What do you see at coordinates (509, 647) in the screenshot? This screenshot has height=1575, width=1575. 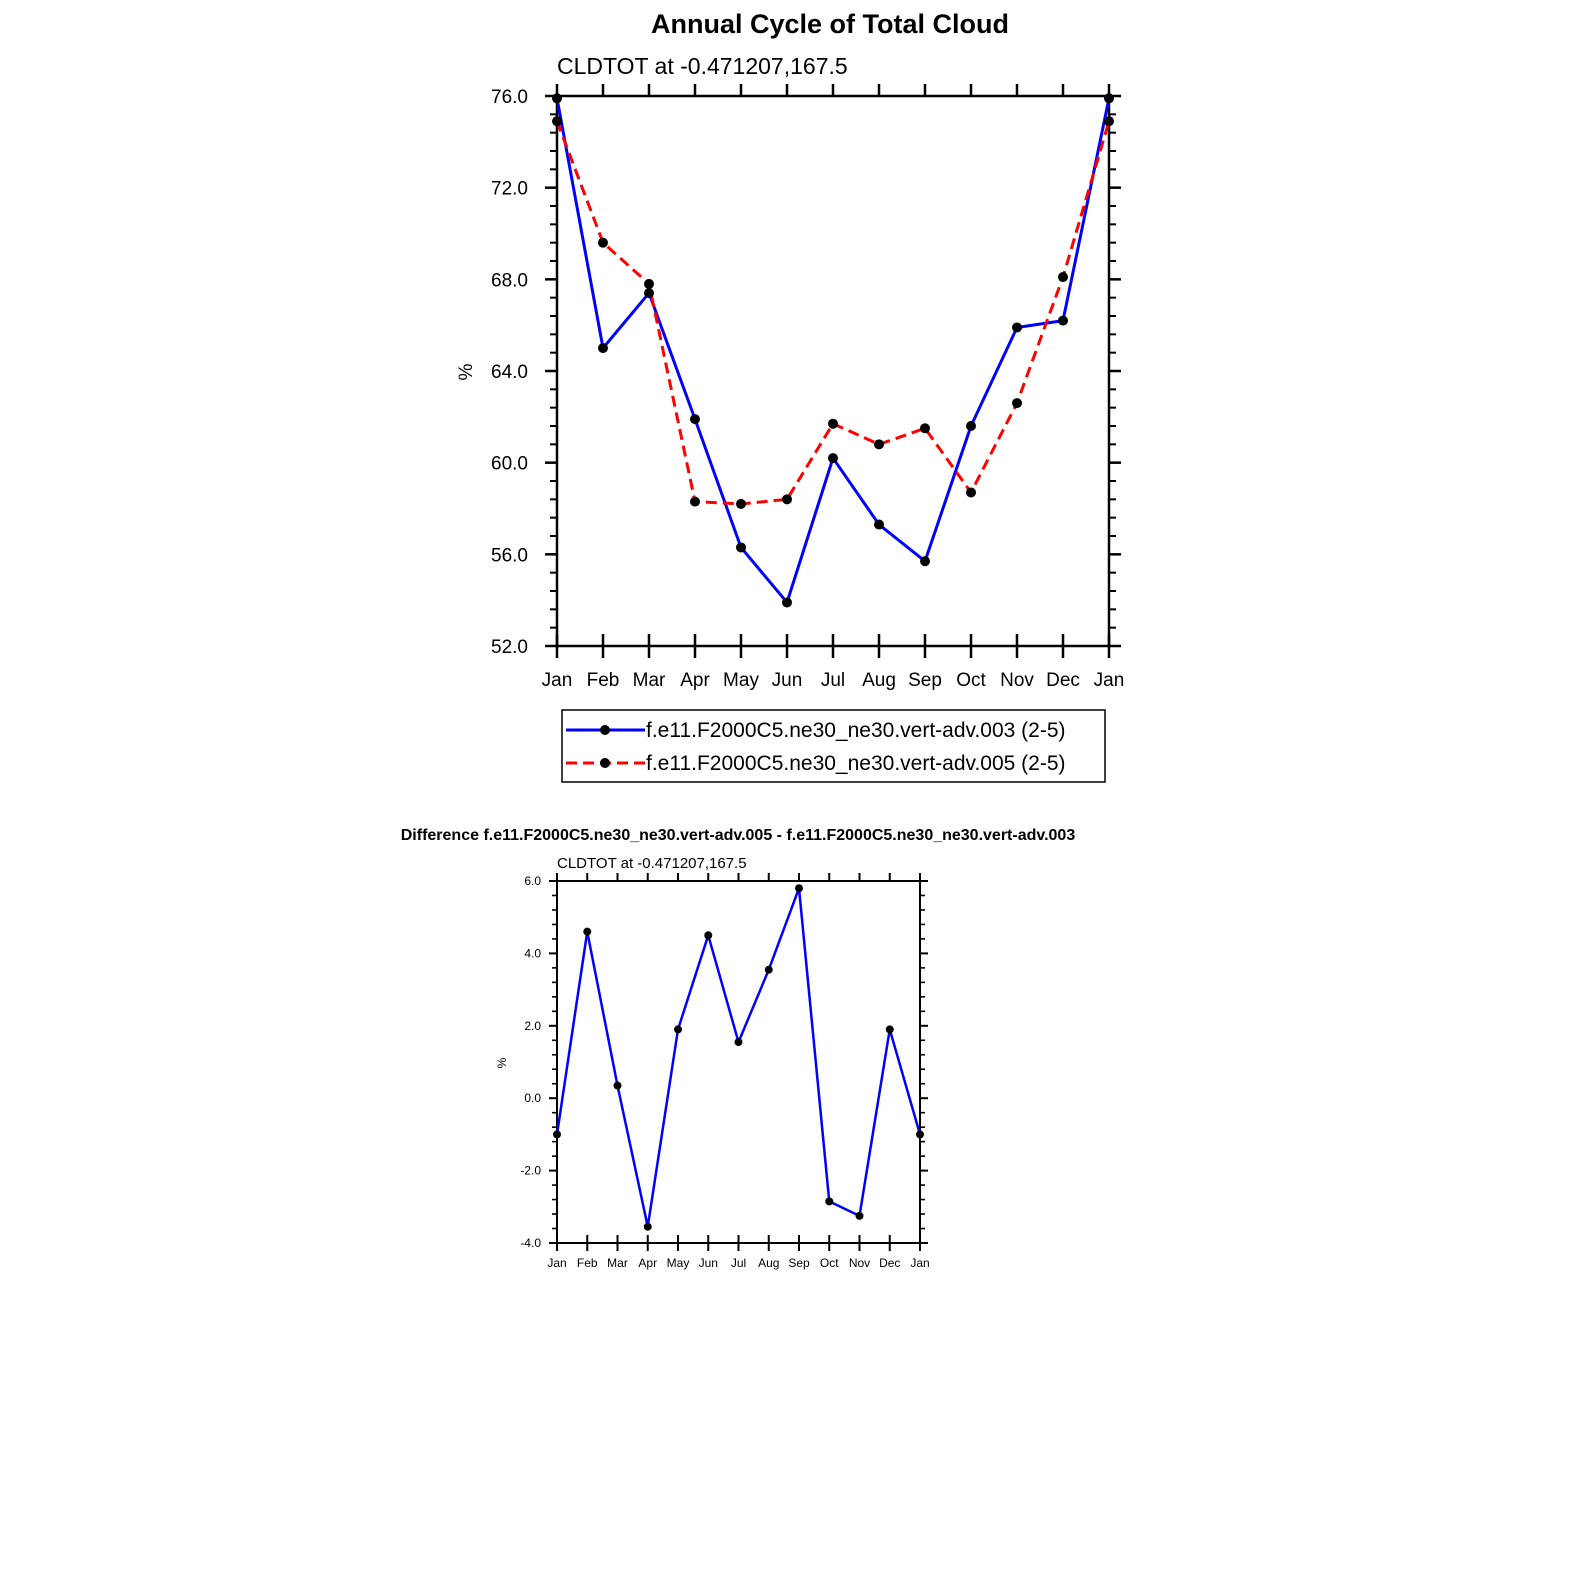 I see `y-tick-label: 52.0` at bounding box center [509, 647].